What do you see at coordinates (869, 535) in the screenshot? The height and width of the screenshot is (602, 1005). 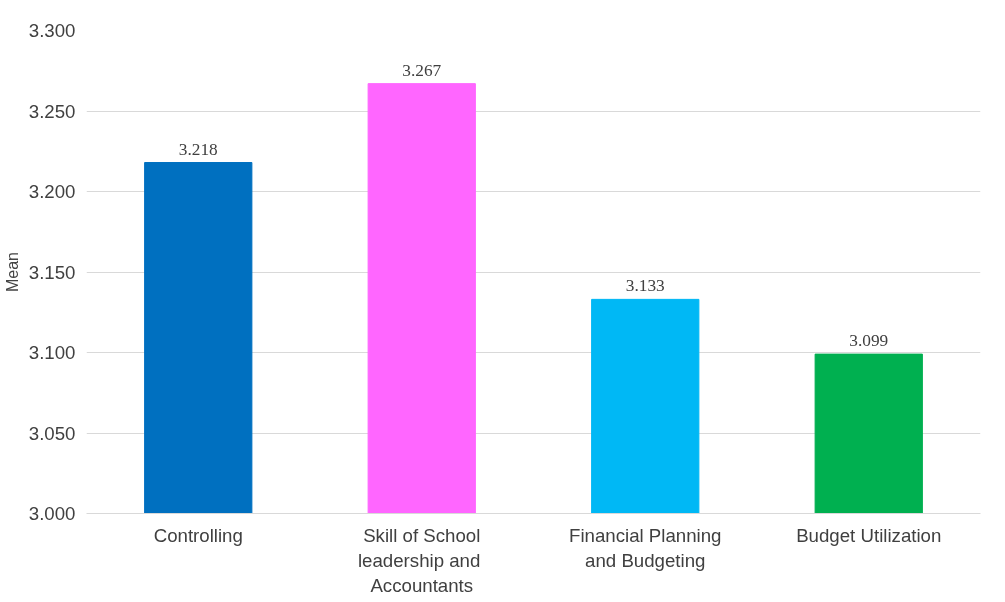 I see `x-tick-label: Budget Utilization` at bounding box center [869, 535].